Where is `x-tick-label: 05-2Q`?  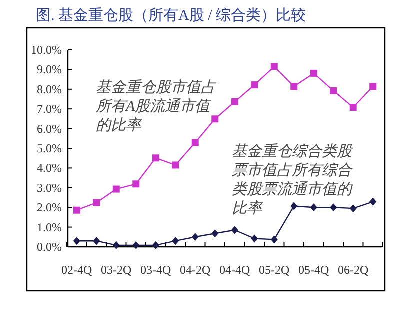
x-tick-label: 05-2Q is located at coordinates (274, 270).